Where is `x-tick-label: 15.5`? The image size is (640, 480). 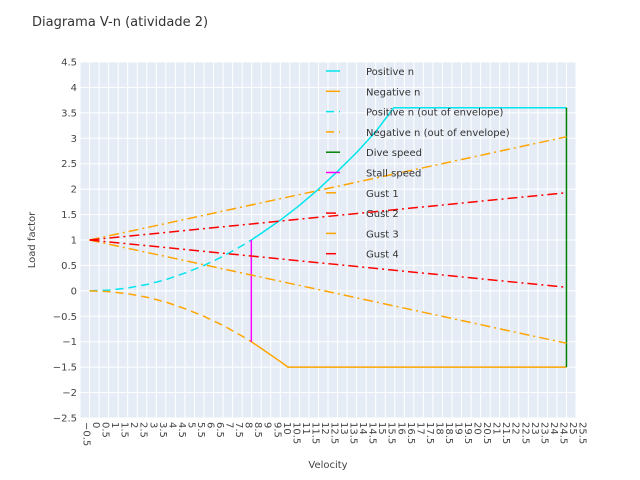
x-tick-label: 15.5 is located at coordinates (391, 433).